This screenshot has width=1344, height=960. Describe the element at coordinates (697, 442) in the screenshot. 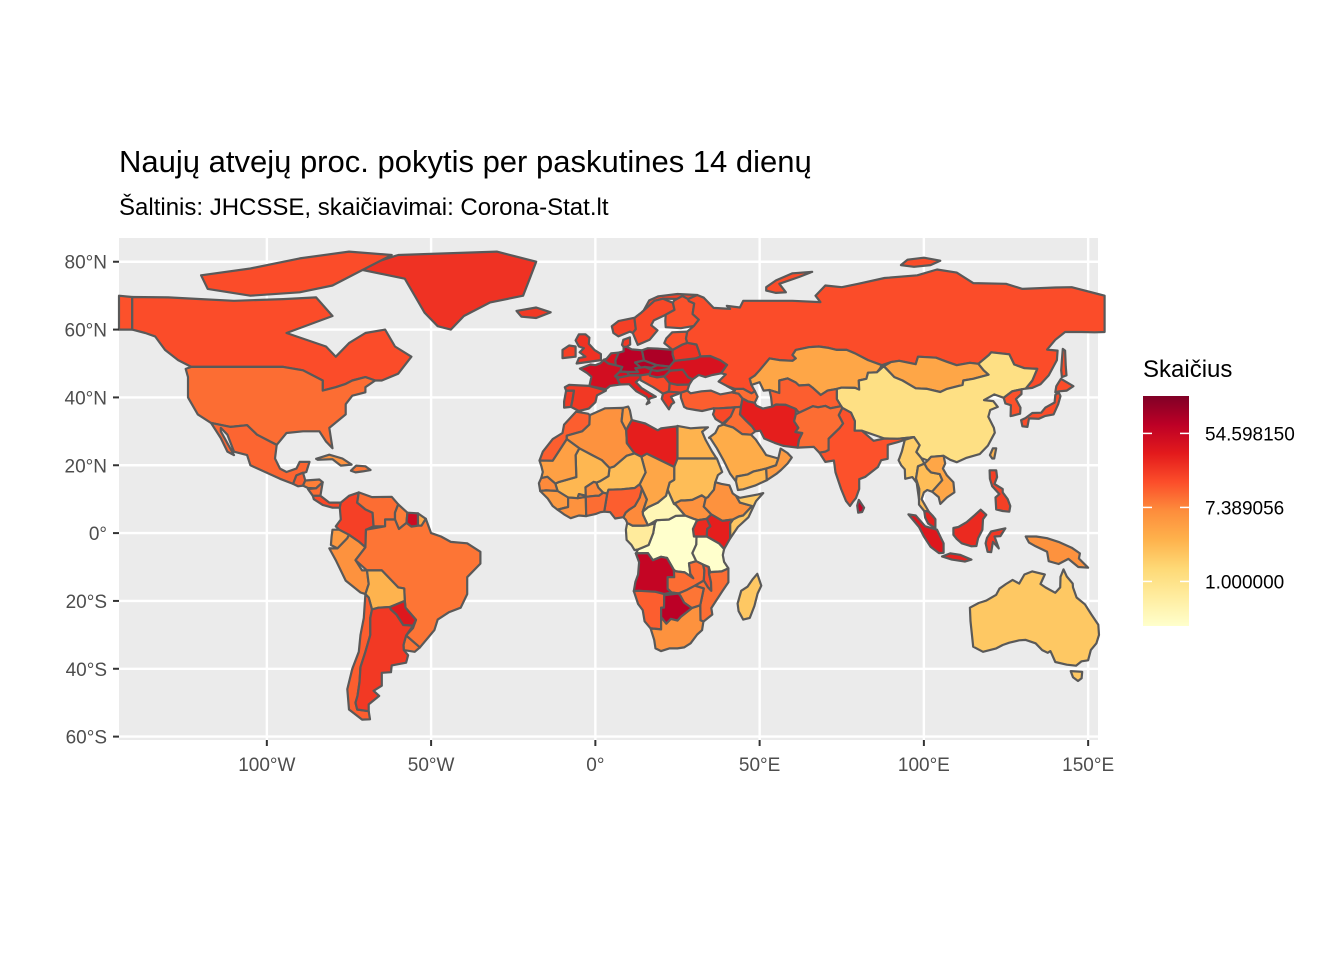

I see `country-egypt` at that location.